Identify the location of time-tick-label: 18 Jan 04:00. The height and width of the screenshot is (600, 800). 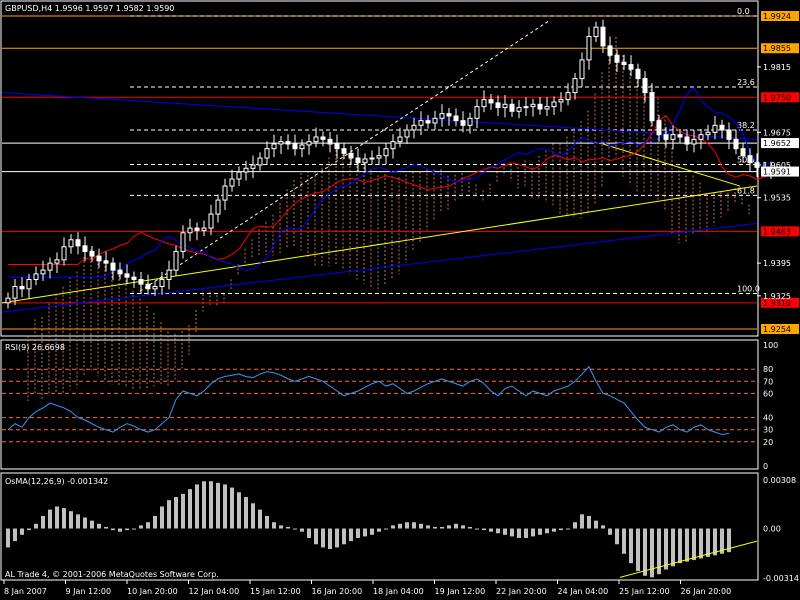
(398, 591).